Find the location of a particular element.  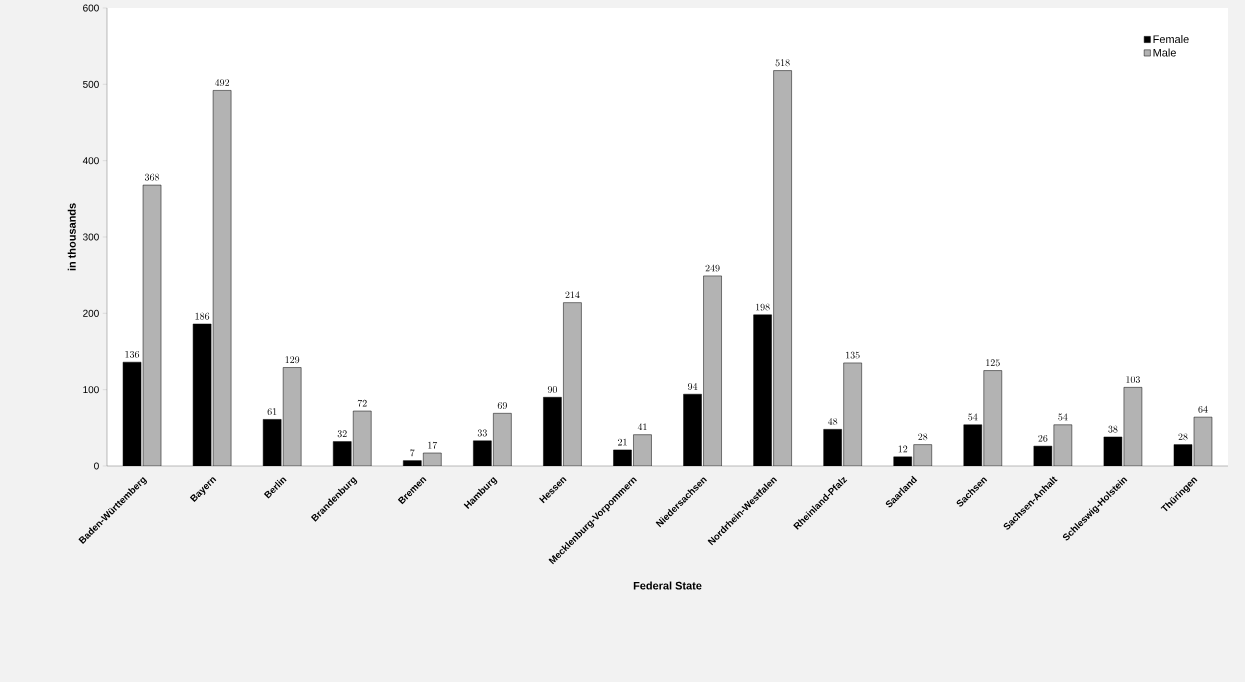

data-label: 38 is located at coordinates (1113, 429).